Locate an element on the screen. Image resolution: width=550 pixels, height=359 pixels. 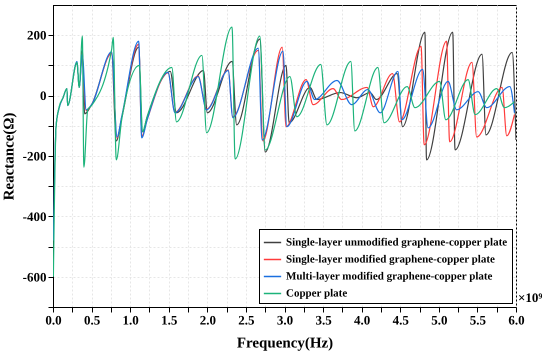
x-tick-label: 3.5 is located at coordinates (323, 320).